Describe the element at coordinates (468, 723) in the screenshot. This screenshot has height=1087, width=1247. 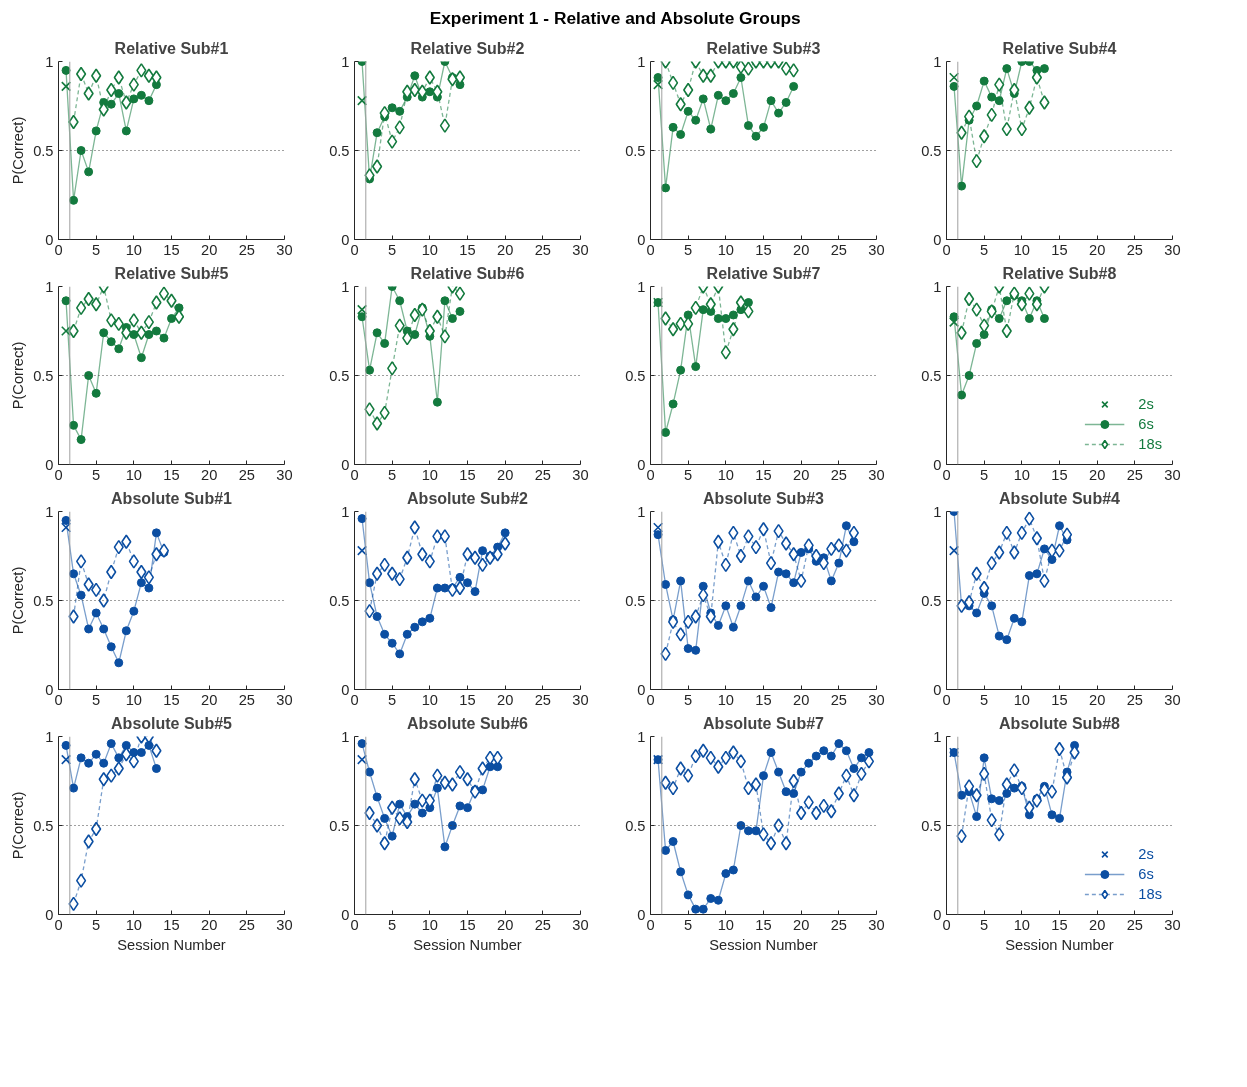
I see `chart-title: Absolute Sub#6` at that location.